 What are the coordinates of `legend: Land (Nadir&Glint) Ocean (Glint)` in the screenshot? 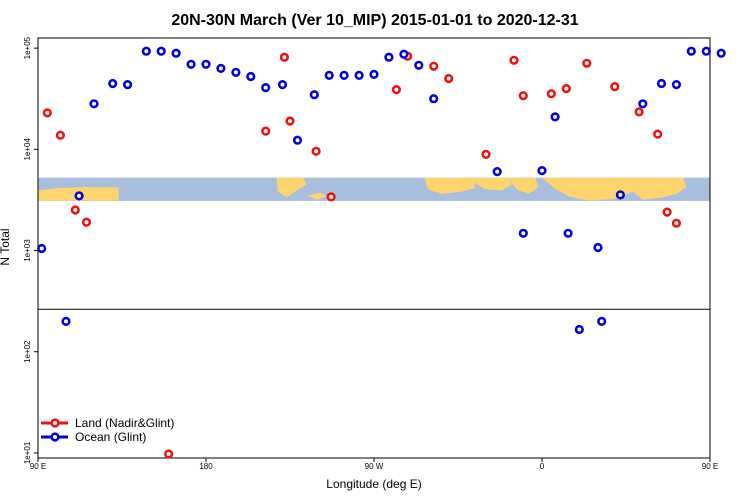 It's located at (107, 430).